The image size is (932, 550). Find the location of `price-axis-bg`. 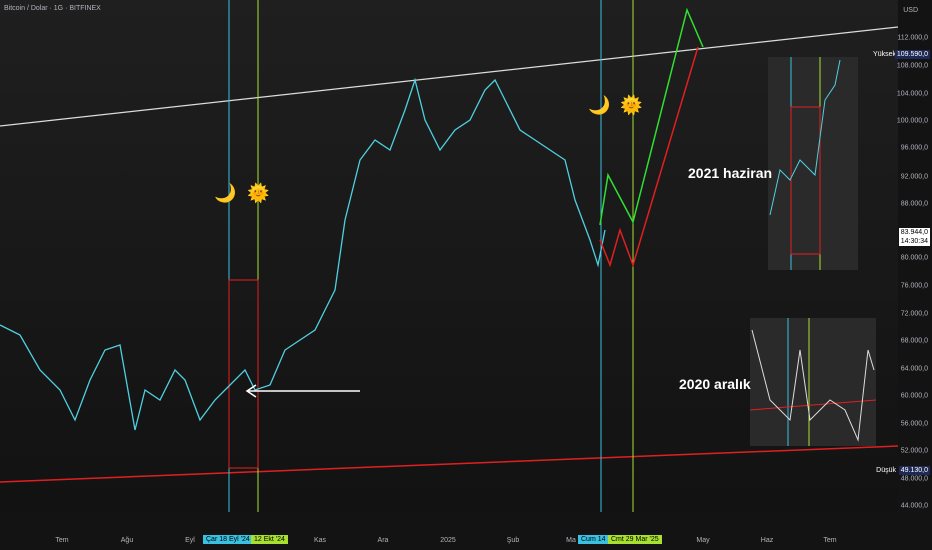

price-axis-bg is located at coordinates (915, 275).